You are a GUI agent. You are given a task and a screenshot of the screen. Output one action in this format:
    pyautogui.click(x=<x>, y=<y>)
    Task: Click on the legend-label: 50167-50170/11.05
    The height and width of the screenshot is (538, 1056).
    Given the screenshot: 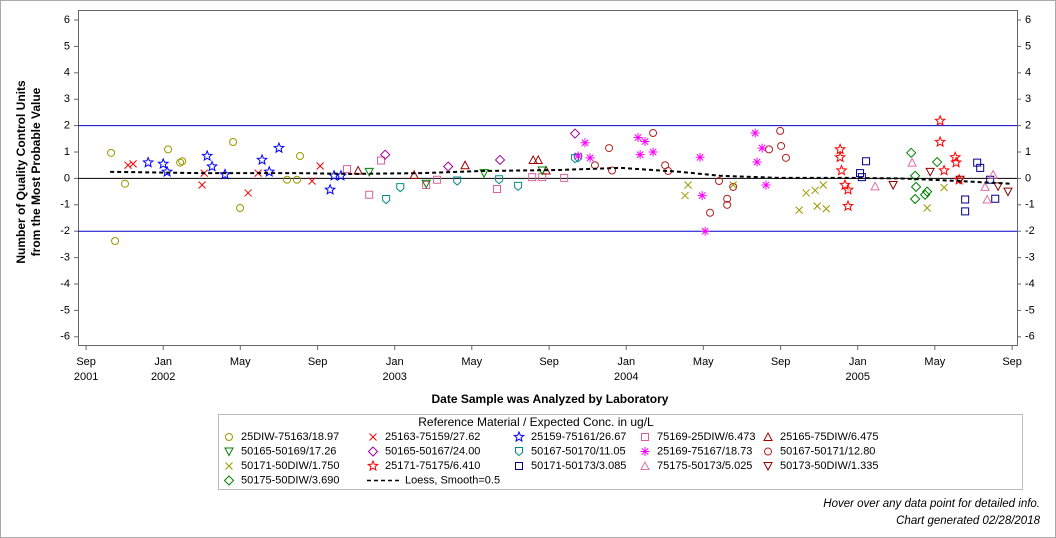 What is the action you would take?
    pyautogui.click(x=578, y=451)
    